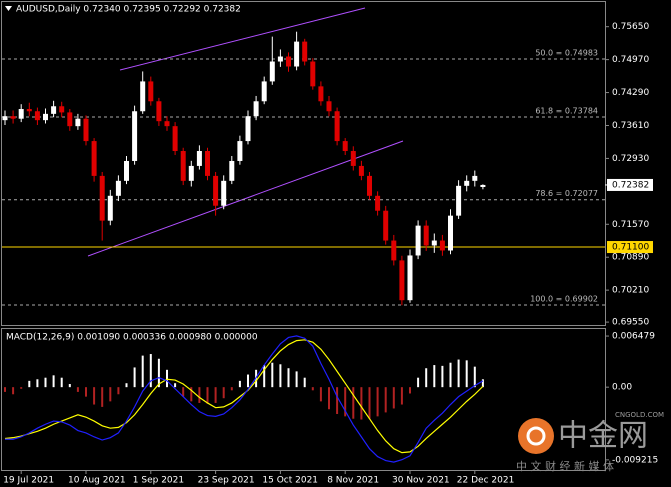 The height and width of the screenshot is (487, 671). What do you see at coordinates (633, 337) in the screenshot?
I see `y-tick-label: 0.006479` at bounding box center [633, 337].